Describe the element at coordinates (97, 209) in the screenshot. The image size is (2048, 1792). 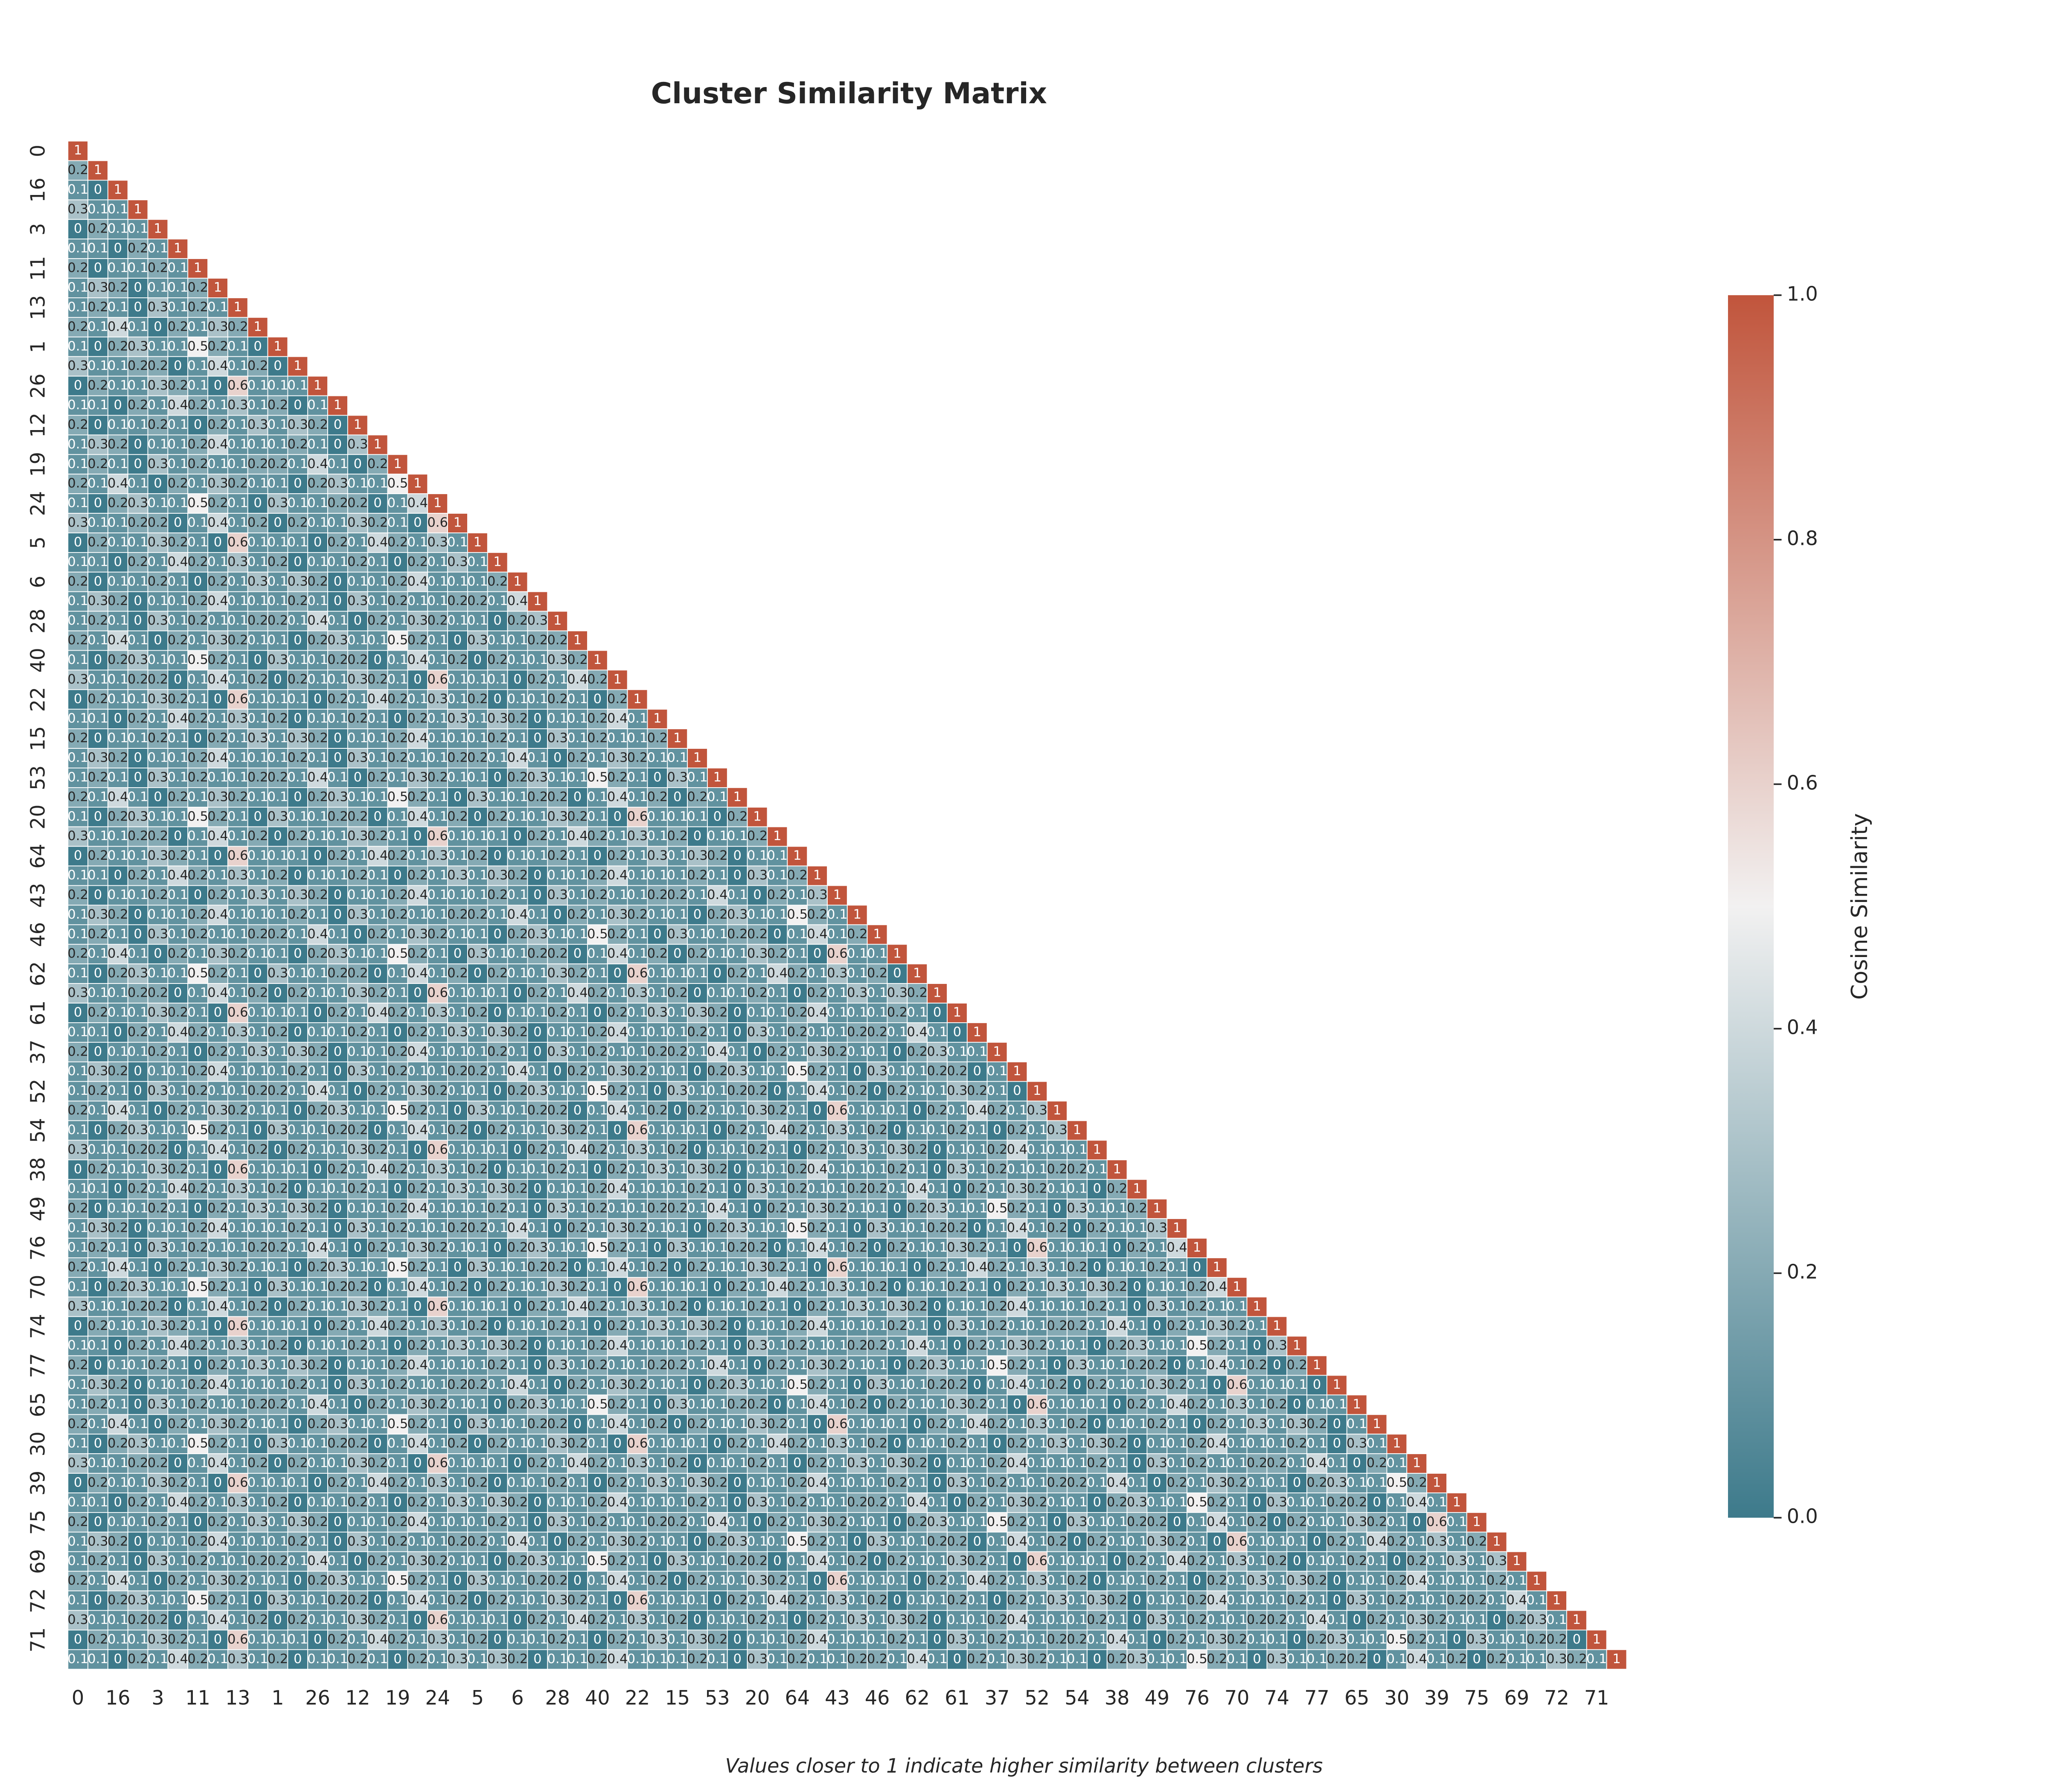
I see `heatmap-cell` at that location.